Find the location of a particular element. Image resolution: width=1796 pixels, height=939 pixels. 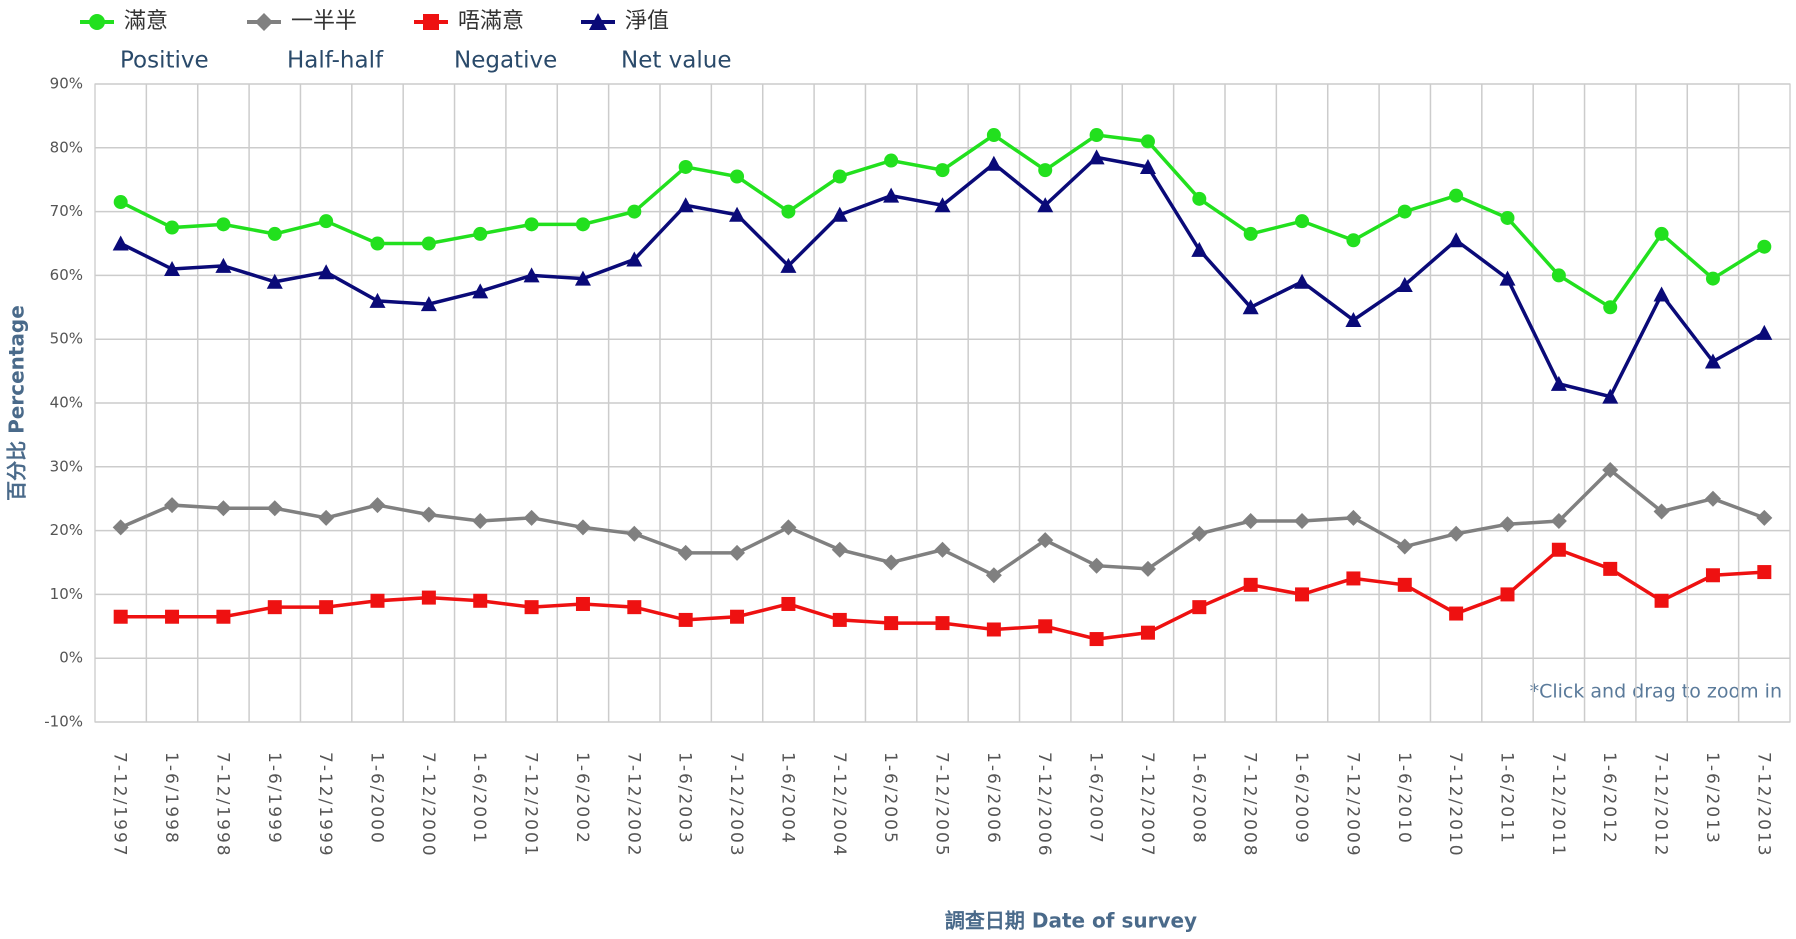

x-tick-label: 1-6/2005 is located at coordinates (890, 798).